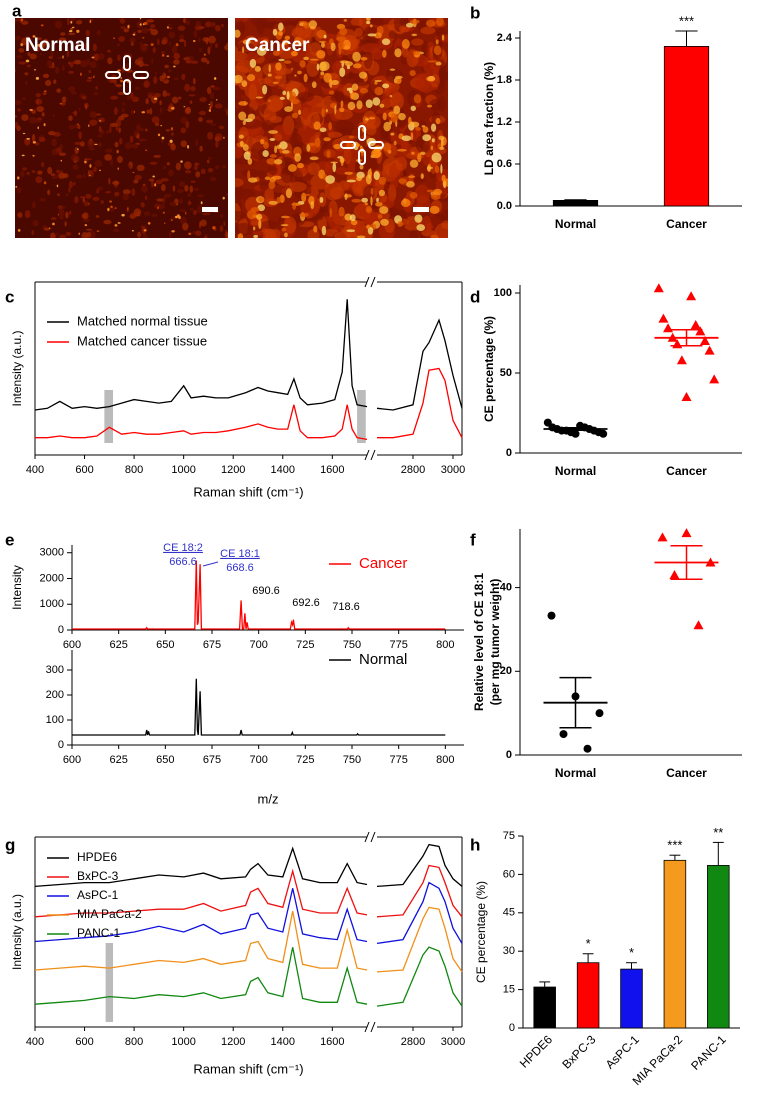 This screenshot has width=784, height=1116. Describe the element at coordinates (453, 1042) in the screenshot. I see `x-tick-label: 3000` at that location.